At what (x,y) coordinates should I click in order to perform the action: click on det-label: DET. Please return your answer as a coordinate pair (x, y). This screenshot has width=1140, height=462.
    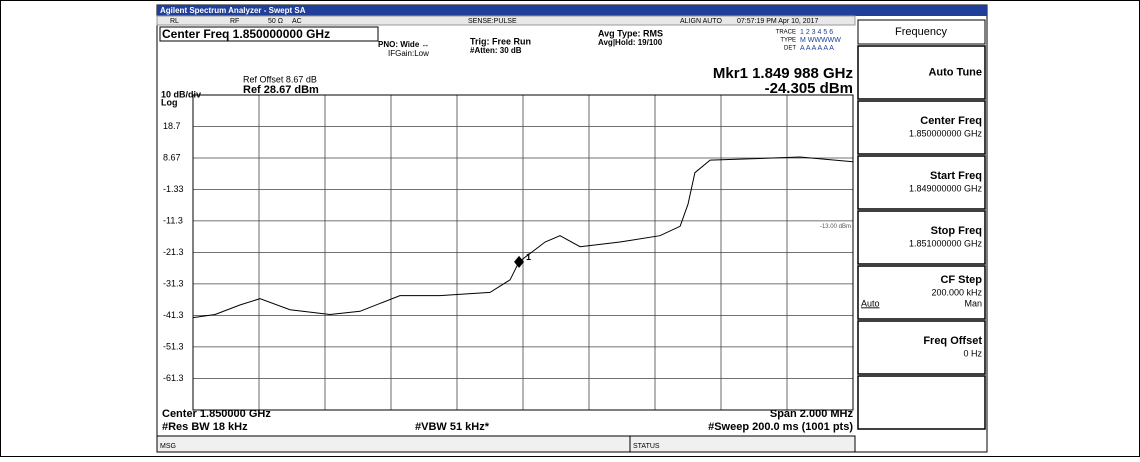
    Looking at the image, I should click on (790, 49).